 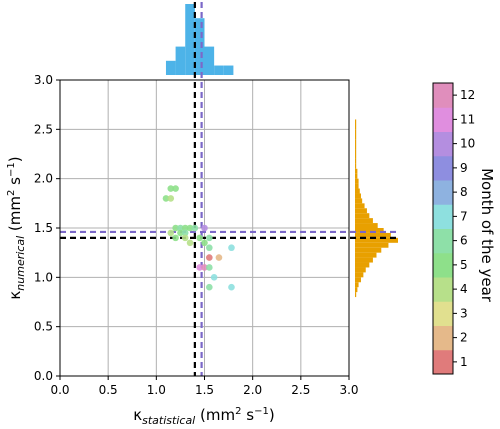 What do you see at coordinates (43, 179) in the screenshot?
I see `y-tick-label: 2.0` at bounding box center [43, 179].